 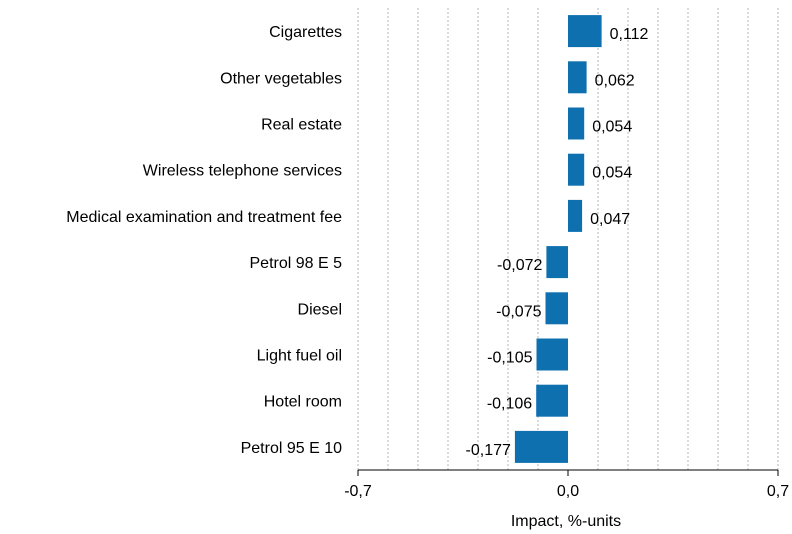 I want to click on bars, so click(x=558, y=239).